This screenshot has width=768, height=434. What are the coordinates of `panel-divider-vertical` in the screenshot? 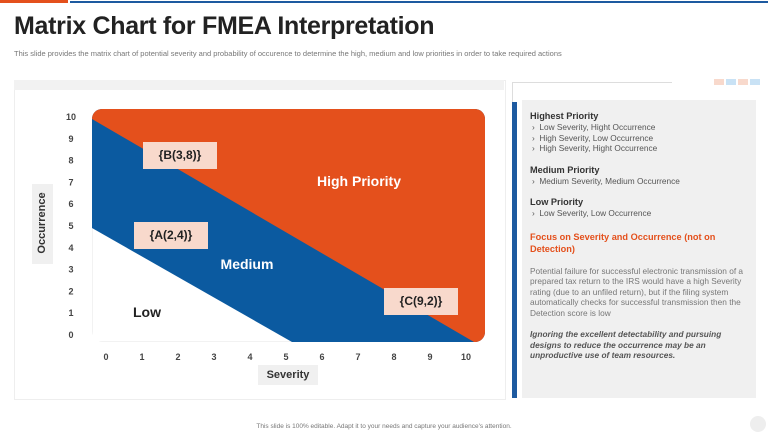 It's located at (512, 92).